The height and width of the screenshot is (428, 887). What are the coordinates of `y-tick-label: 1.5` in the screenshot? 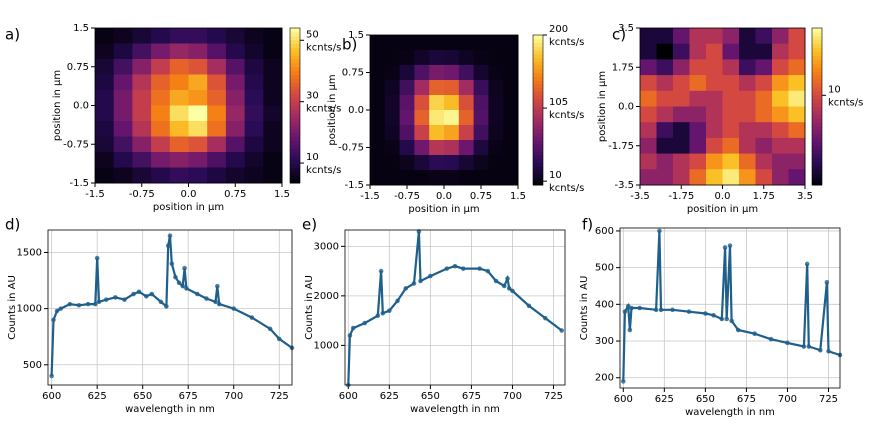 It's located at (81, 28).